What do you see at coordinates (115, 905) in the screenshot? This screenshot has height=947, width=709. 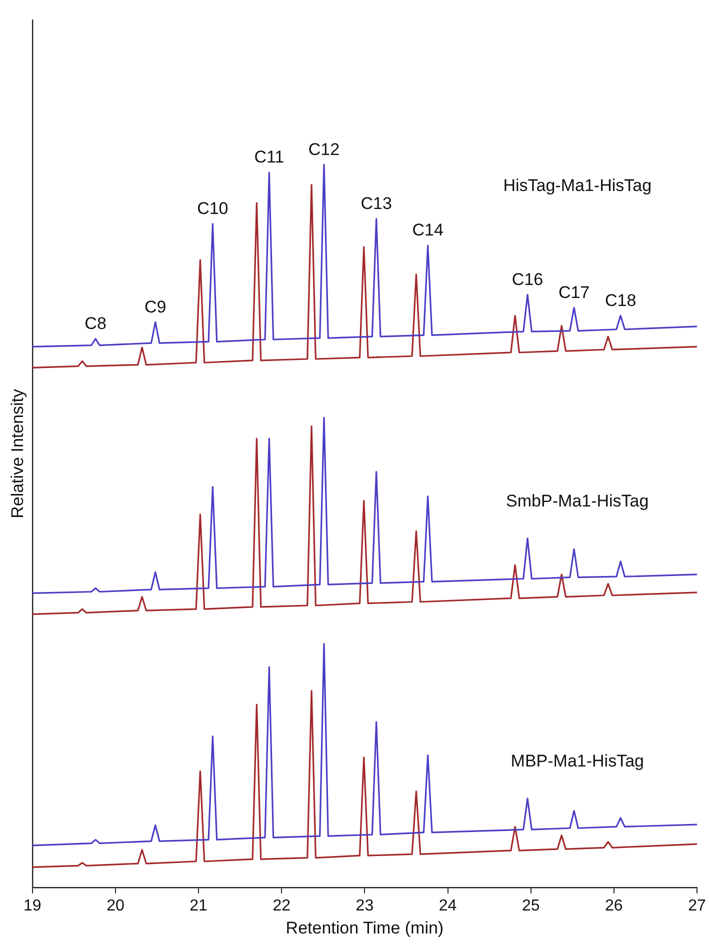 I see `x-tick-label: 20` at bounding box center [115, 905].